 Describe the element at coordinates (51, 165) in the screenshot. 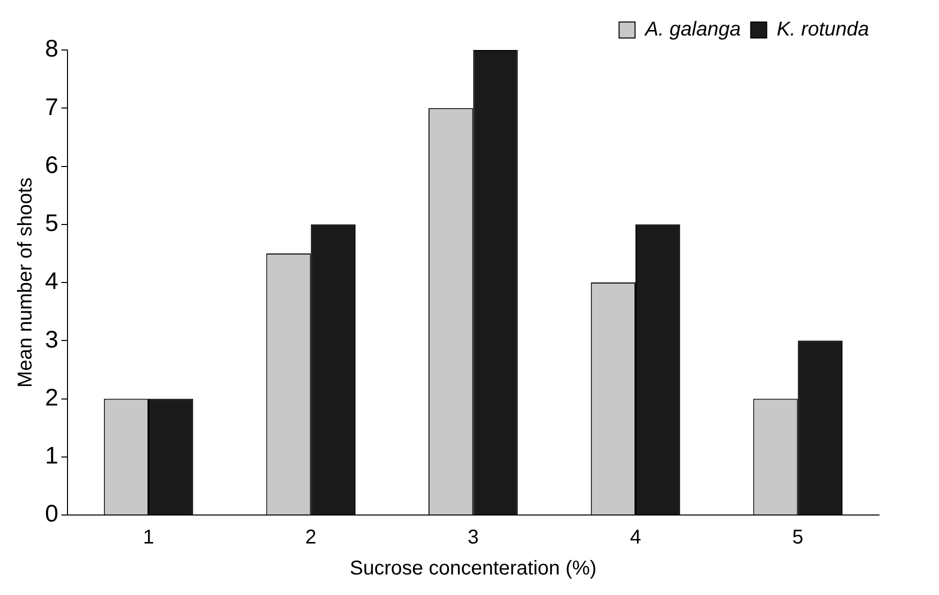

I see `y-tick-label: 6` at that location.